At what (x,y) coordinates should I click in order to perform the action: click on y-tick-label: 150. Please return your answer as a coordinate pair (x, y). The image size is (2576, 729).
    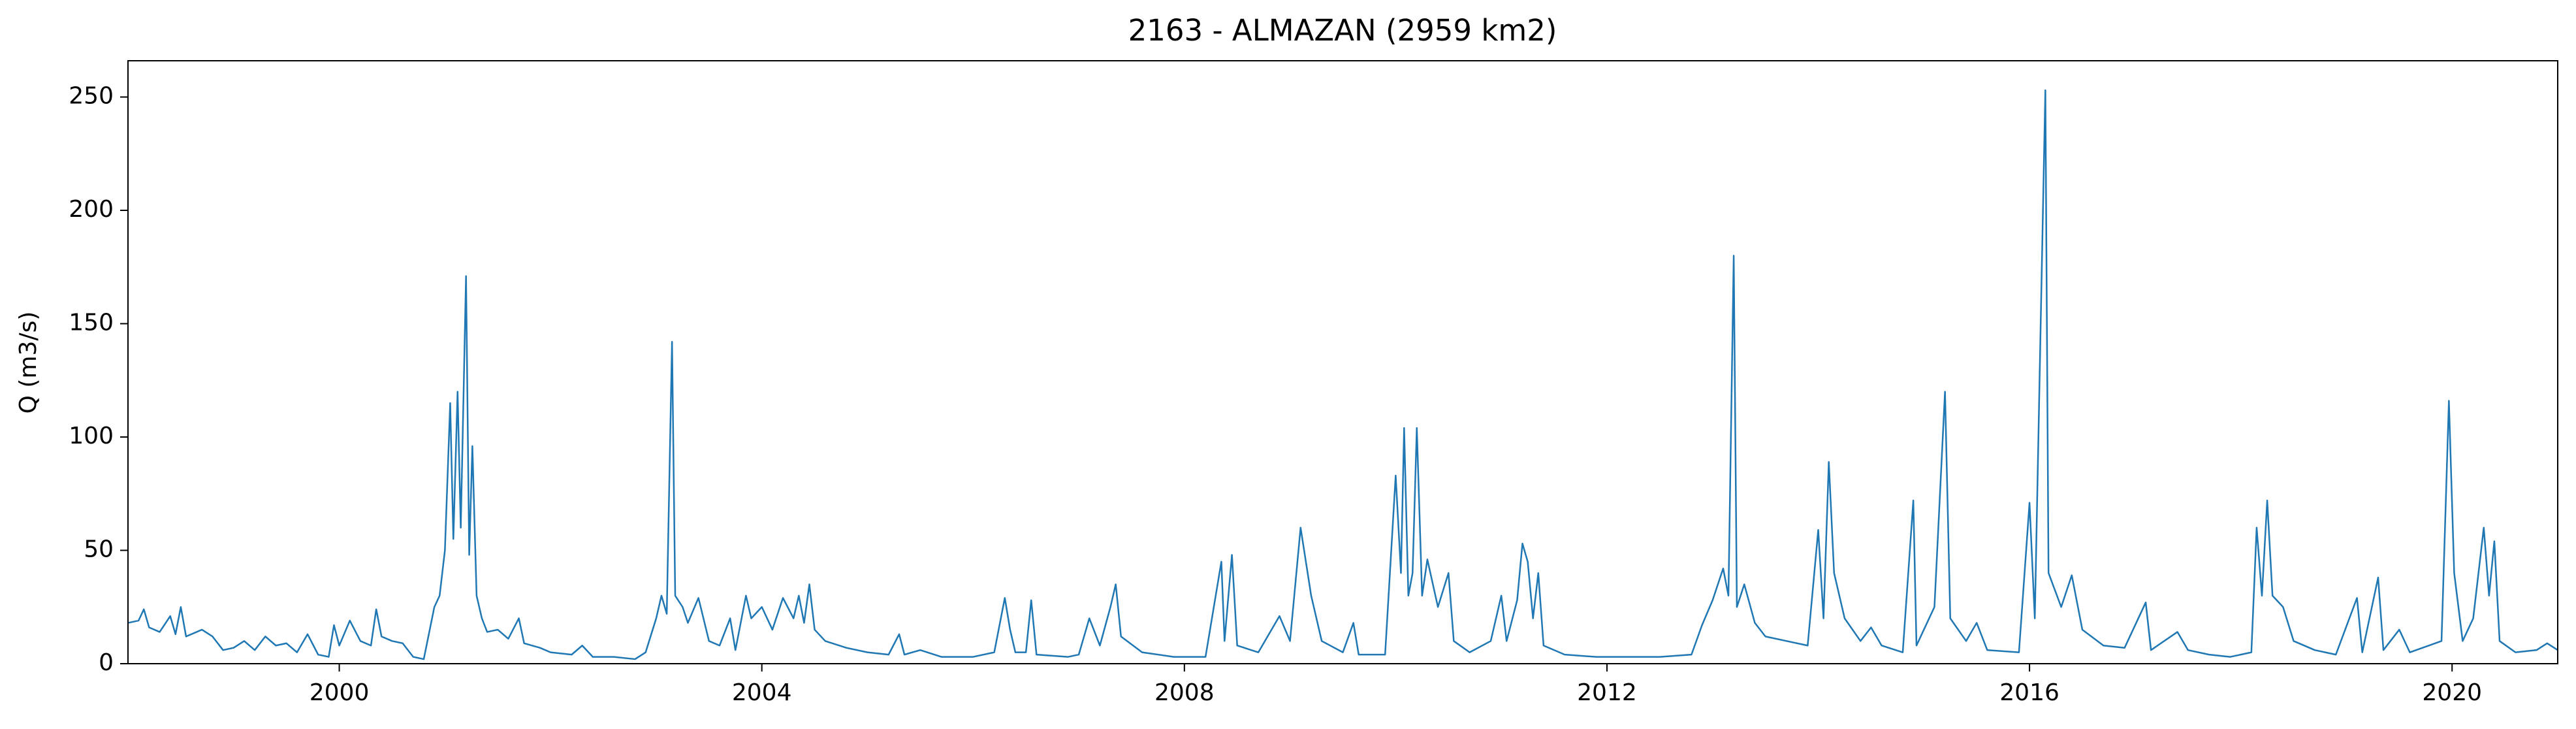
    Looking at the image, I should click on (92, 323).